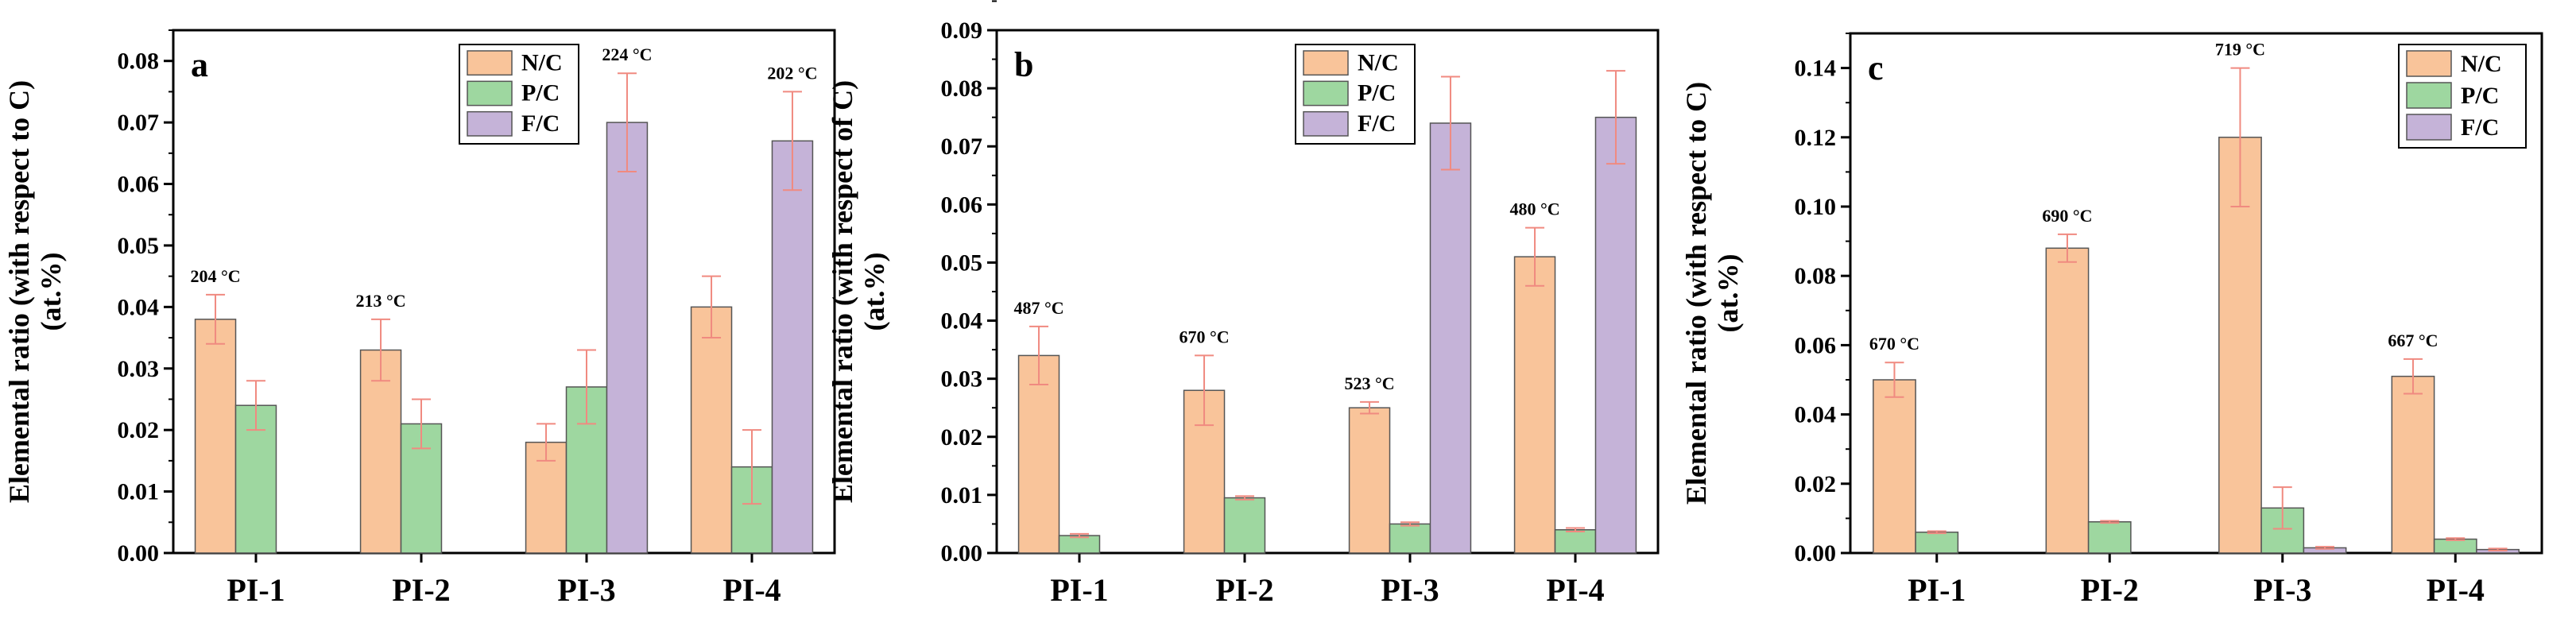  I want to click on temperature-annotation: 667 °C, so click(2413, 340).